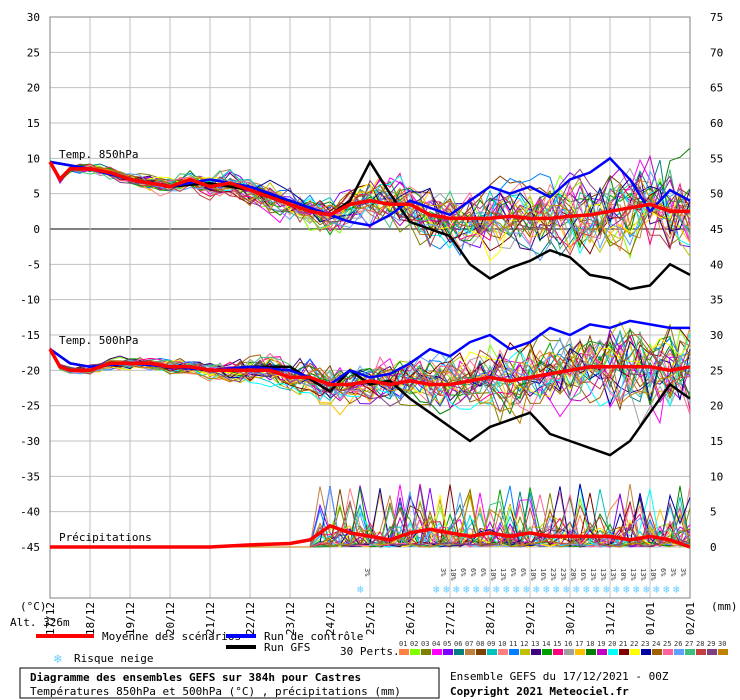 This screenshot has width=740, height=700. Describe the element at coordinates (33, 158) in the screenshot. I see `left-tick-label: 10` at that location.